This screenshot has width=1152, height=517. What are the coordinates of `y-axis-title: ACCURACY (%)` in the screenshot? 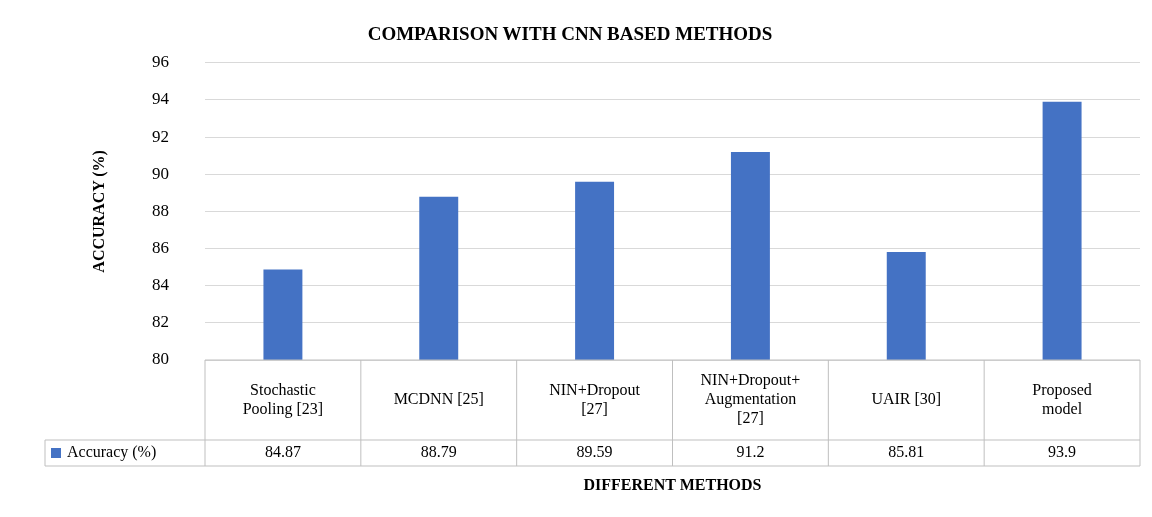 It's located at (98, 211).